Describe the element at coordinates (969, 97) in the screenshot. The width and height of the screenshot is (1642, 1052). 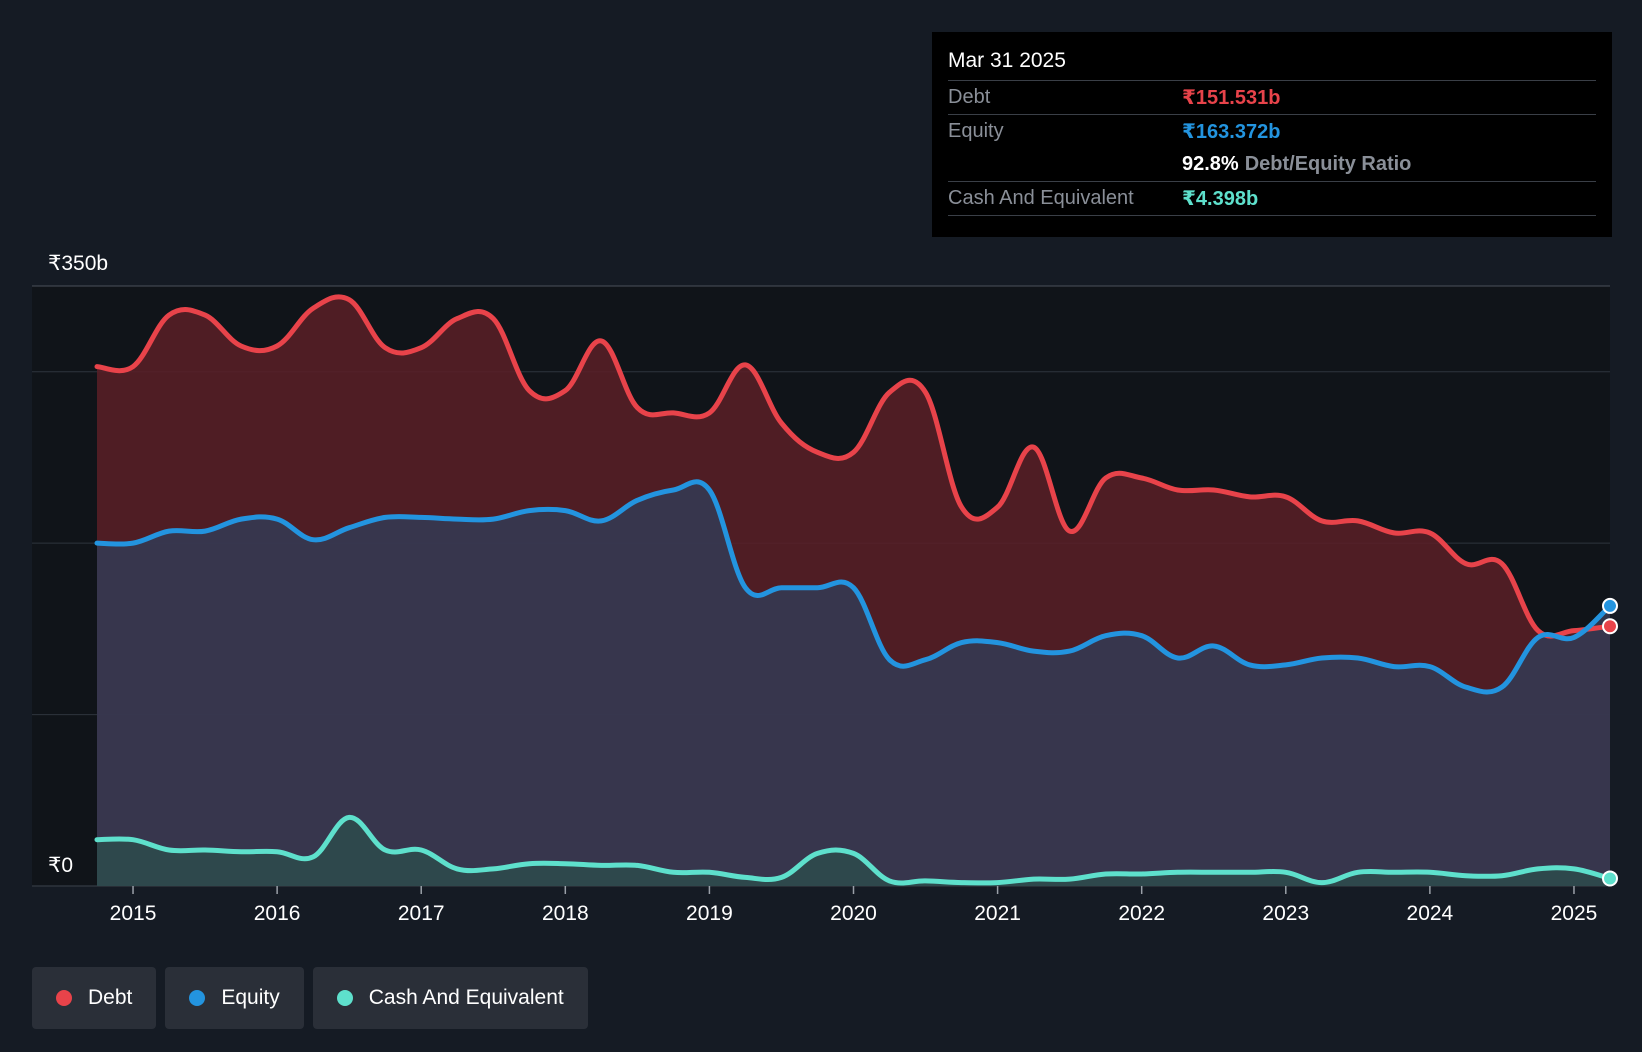
I see `tooltip-debt-label: Debt` at that location.